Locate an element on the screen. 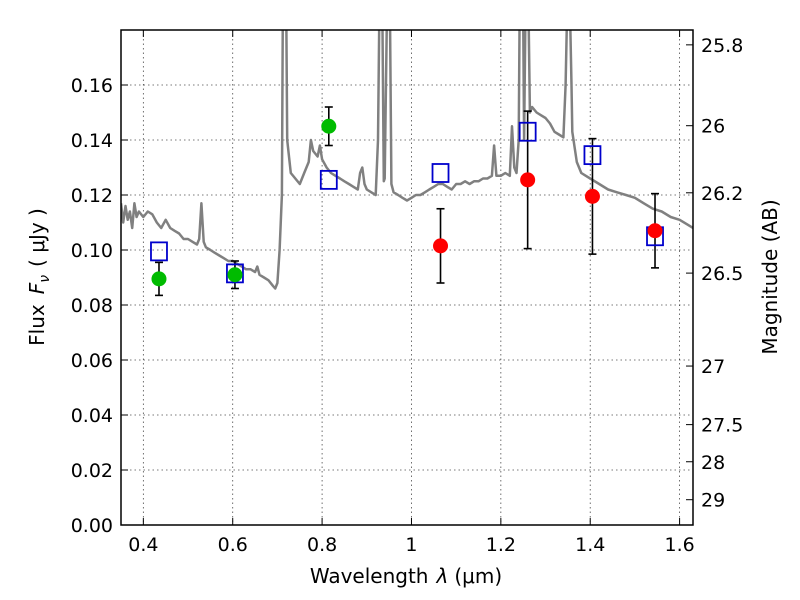 The image size is (800, 600). y-tick-label: 0.08 is located at coordinates (92, 306).